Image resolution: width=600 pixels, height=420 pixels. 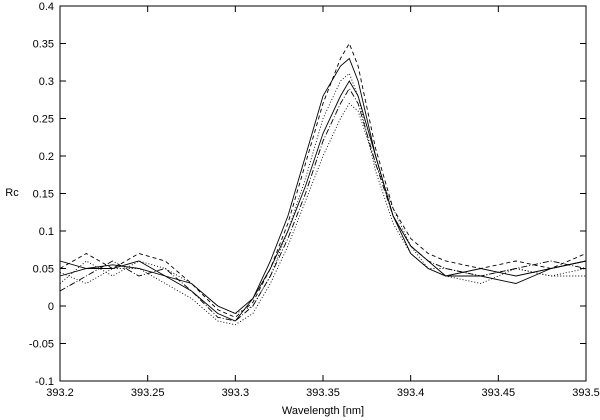 I want to click on x-axis-title: Wavelength [nm], so click(x=323, y=411).